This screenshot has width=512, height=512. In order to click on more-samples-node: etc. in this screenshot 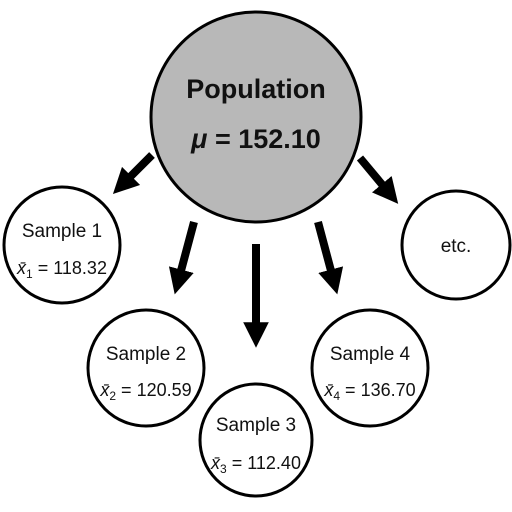, I will do `click(456, 245)`.